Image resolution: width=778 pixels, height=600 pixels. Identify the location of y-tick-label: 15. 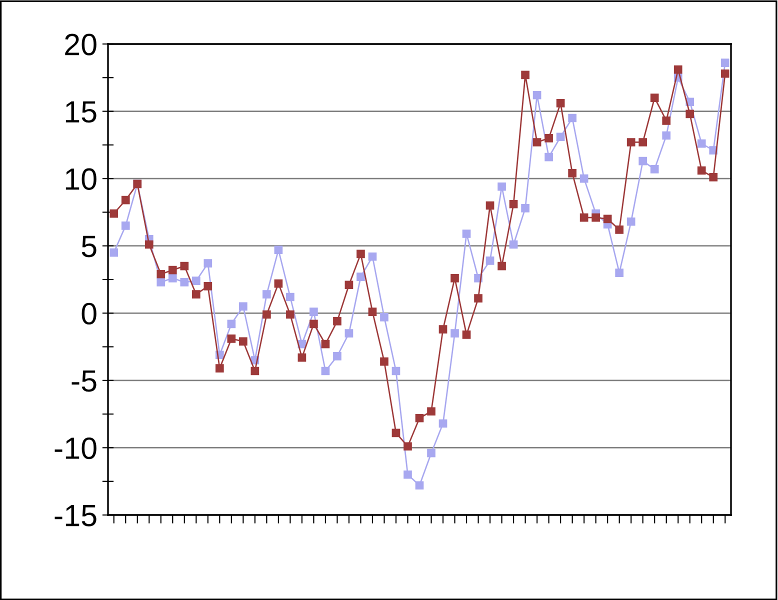
(81, 112).